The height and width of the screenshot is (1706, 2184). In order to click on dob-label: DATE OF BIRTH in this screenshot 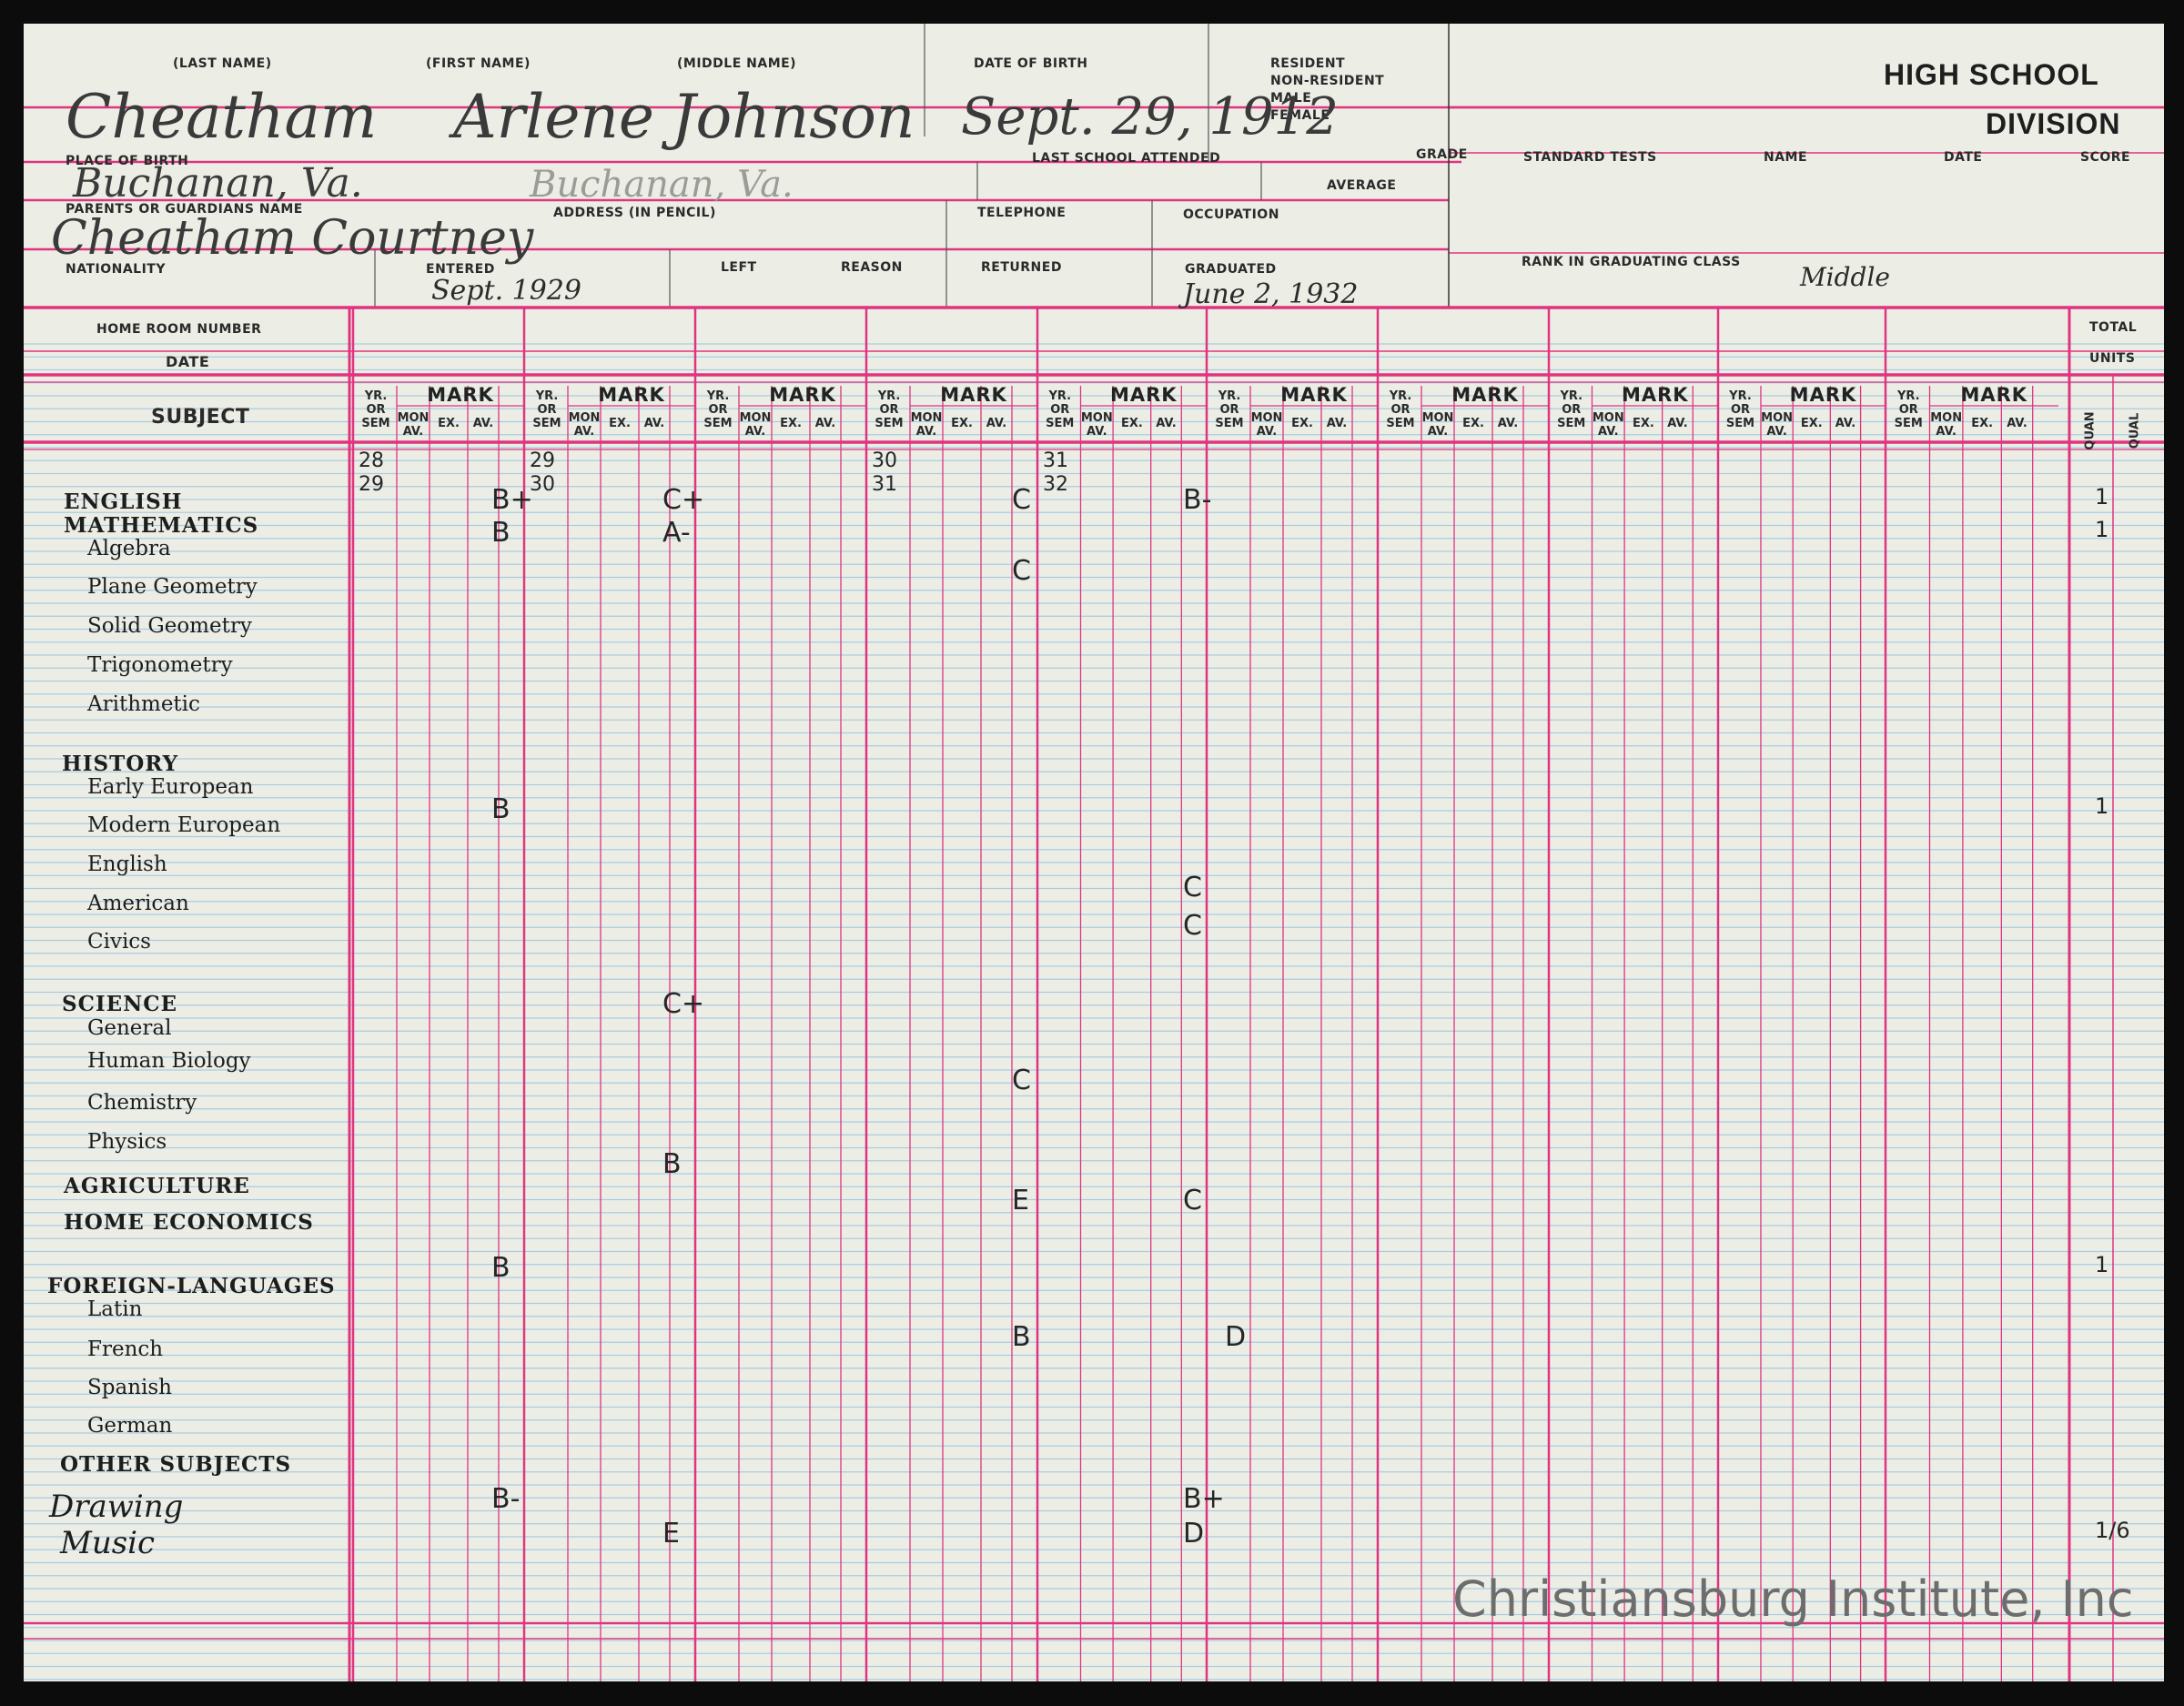, I will do `click(1031, 63)`.